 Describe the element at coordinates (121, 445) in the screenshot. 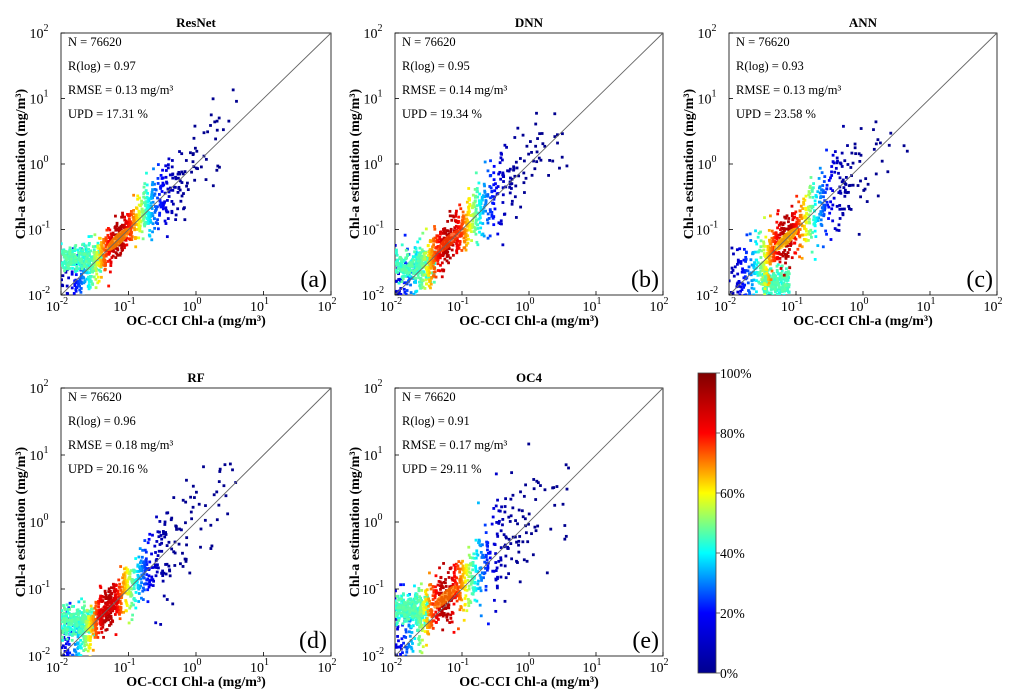

I see `stat-line: RMSE = 0.18 mg/m³` at that location.